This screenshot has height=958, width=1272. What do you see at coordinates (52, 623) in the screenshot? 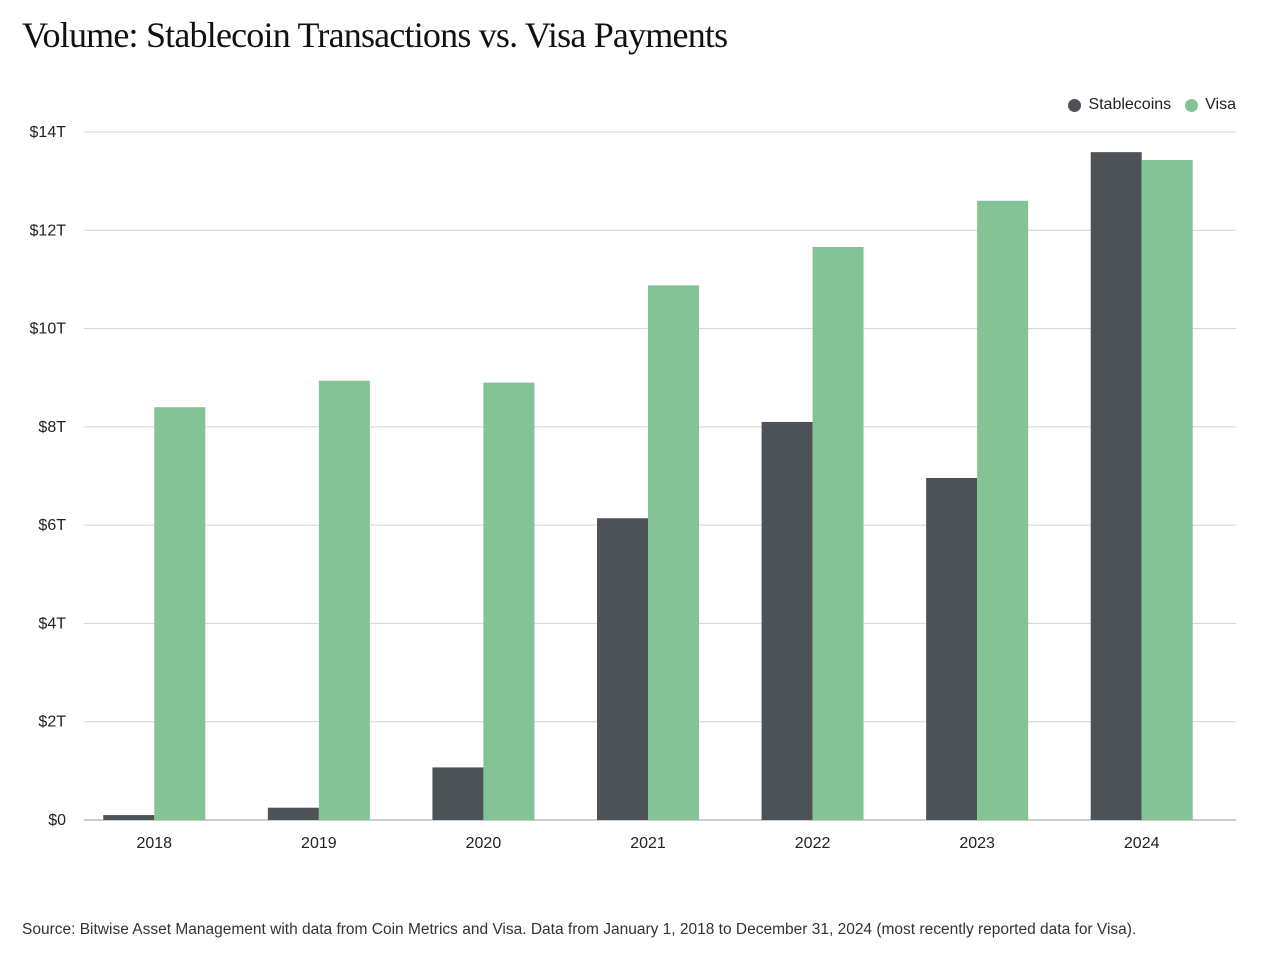
I see `y-tick-label: $4T` at bounding box center [52, 623].